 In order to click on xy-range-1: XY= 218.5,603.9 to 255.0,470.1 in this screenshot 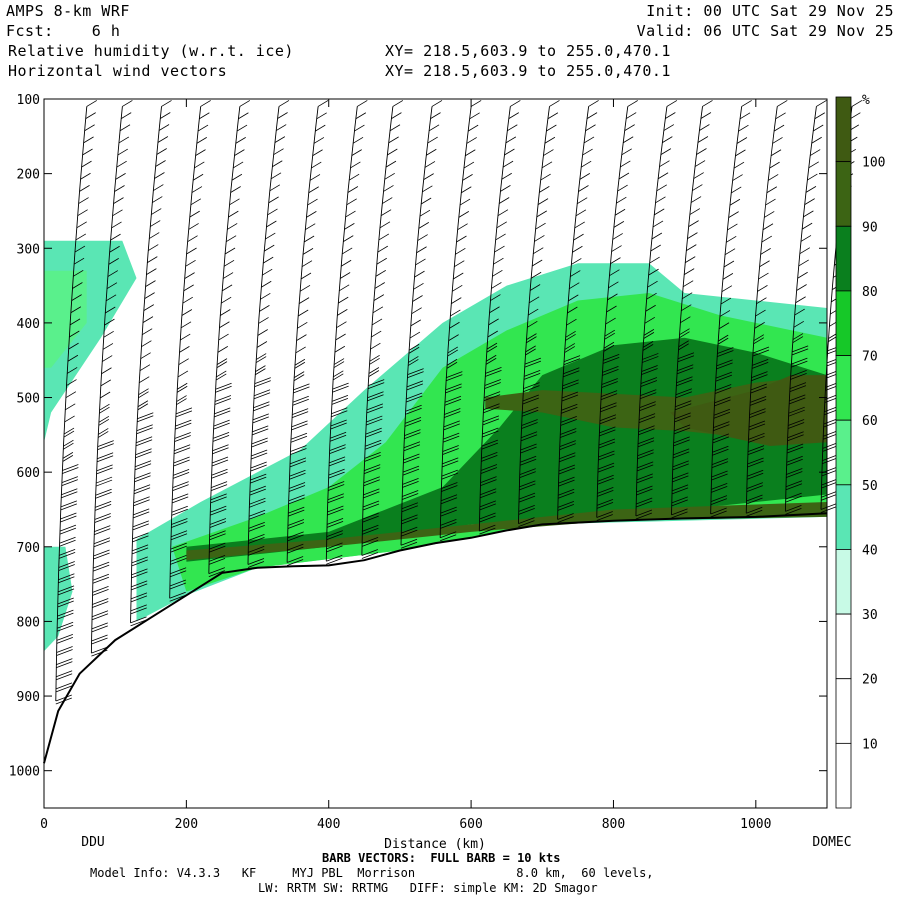, I will do `click(528, 51)`.